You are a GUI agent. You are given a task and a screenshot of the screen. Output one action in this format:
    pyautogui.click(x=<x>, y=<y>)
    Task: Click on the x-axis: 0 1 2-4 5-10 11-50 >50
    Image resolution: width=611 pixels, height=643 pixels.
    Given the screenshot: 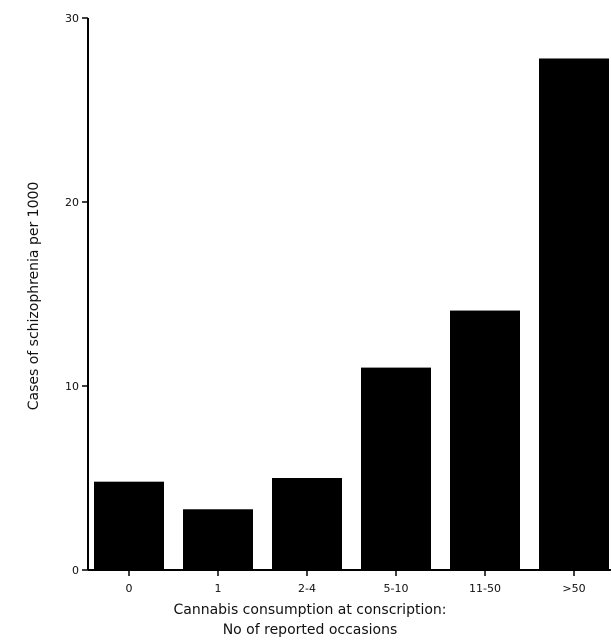 What is the action you would take?
    pyautogui.click(x=349, y=582)
    